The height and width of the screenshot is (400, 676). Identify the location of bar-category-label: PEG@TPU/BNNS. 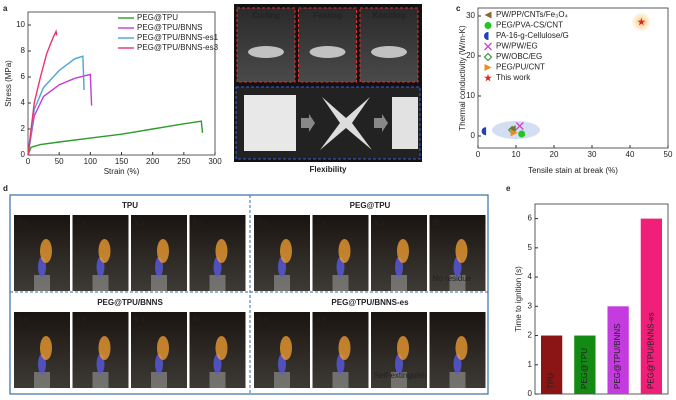
(617, 356).